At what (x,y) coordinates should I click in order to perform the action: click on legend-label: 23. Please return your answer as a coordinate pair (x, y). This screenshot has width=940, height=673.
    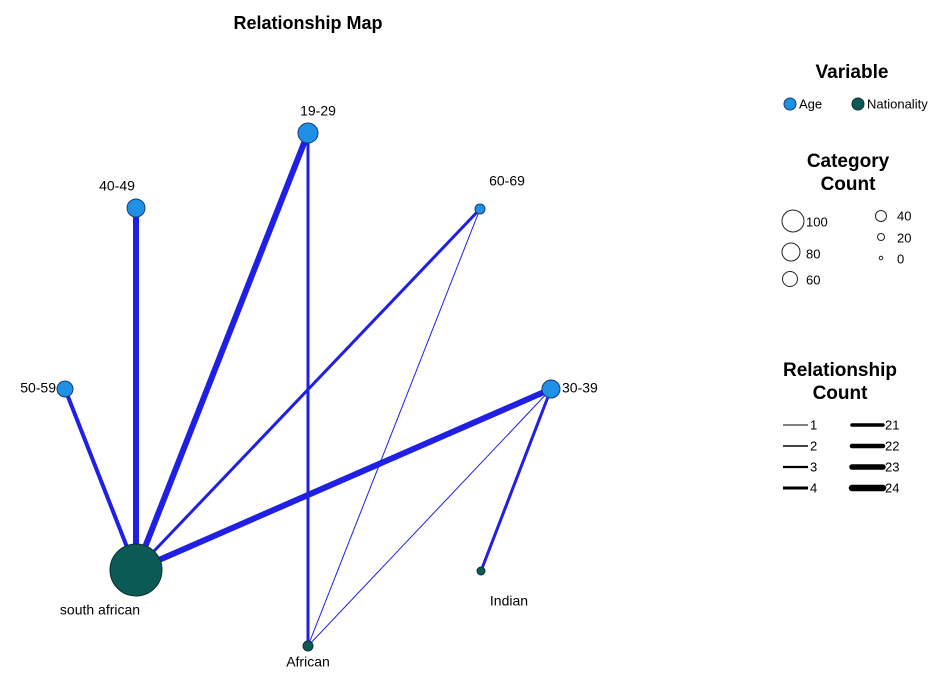
    Looking at the image, I should click on (892, 466).